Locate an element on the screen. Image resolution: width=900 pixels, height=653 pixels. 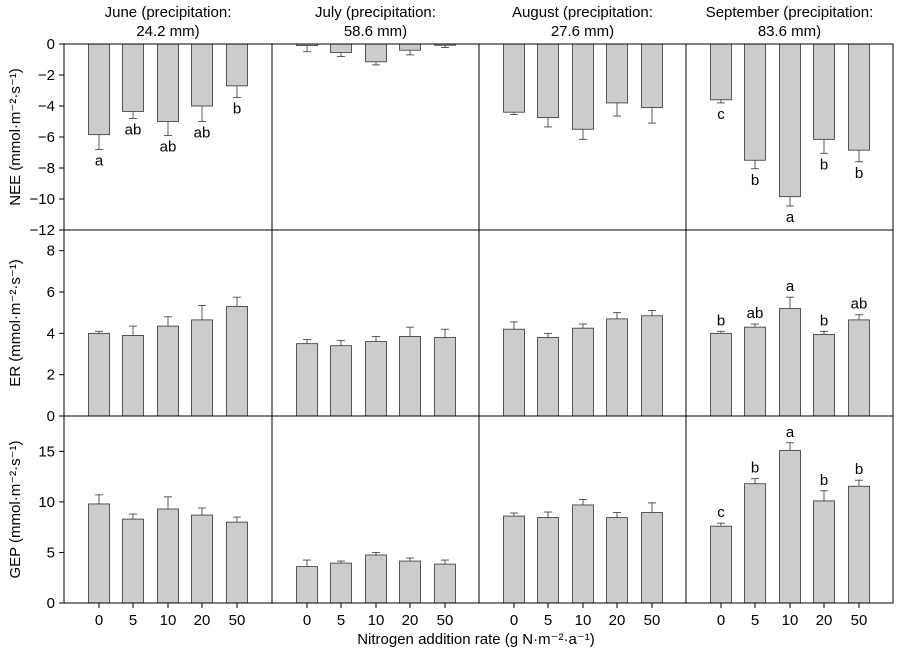
y-tick-label: 15 is located at coordinates (46, 451).